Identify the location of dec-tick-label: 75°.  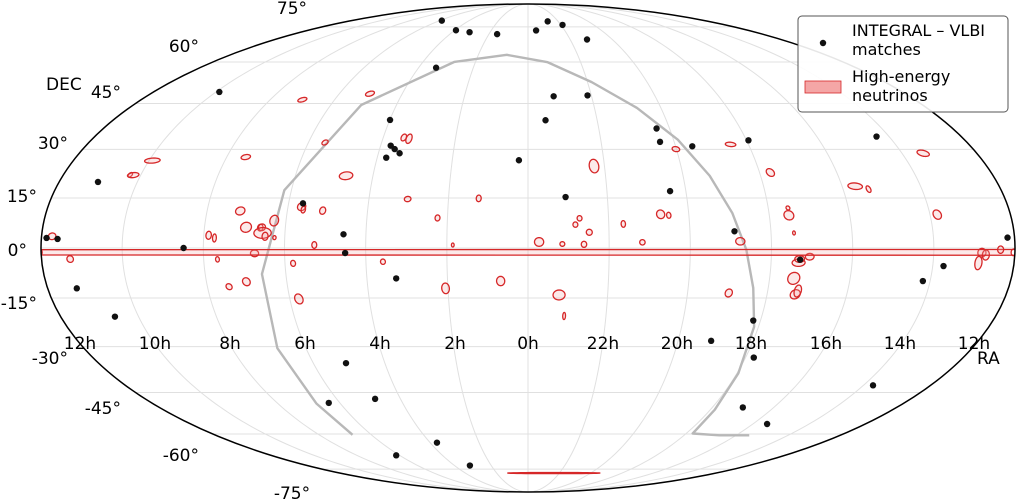
(292, 9).